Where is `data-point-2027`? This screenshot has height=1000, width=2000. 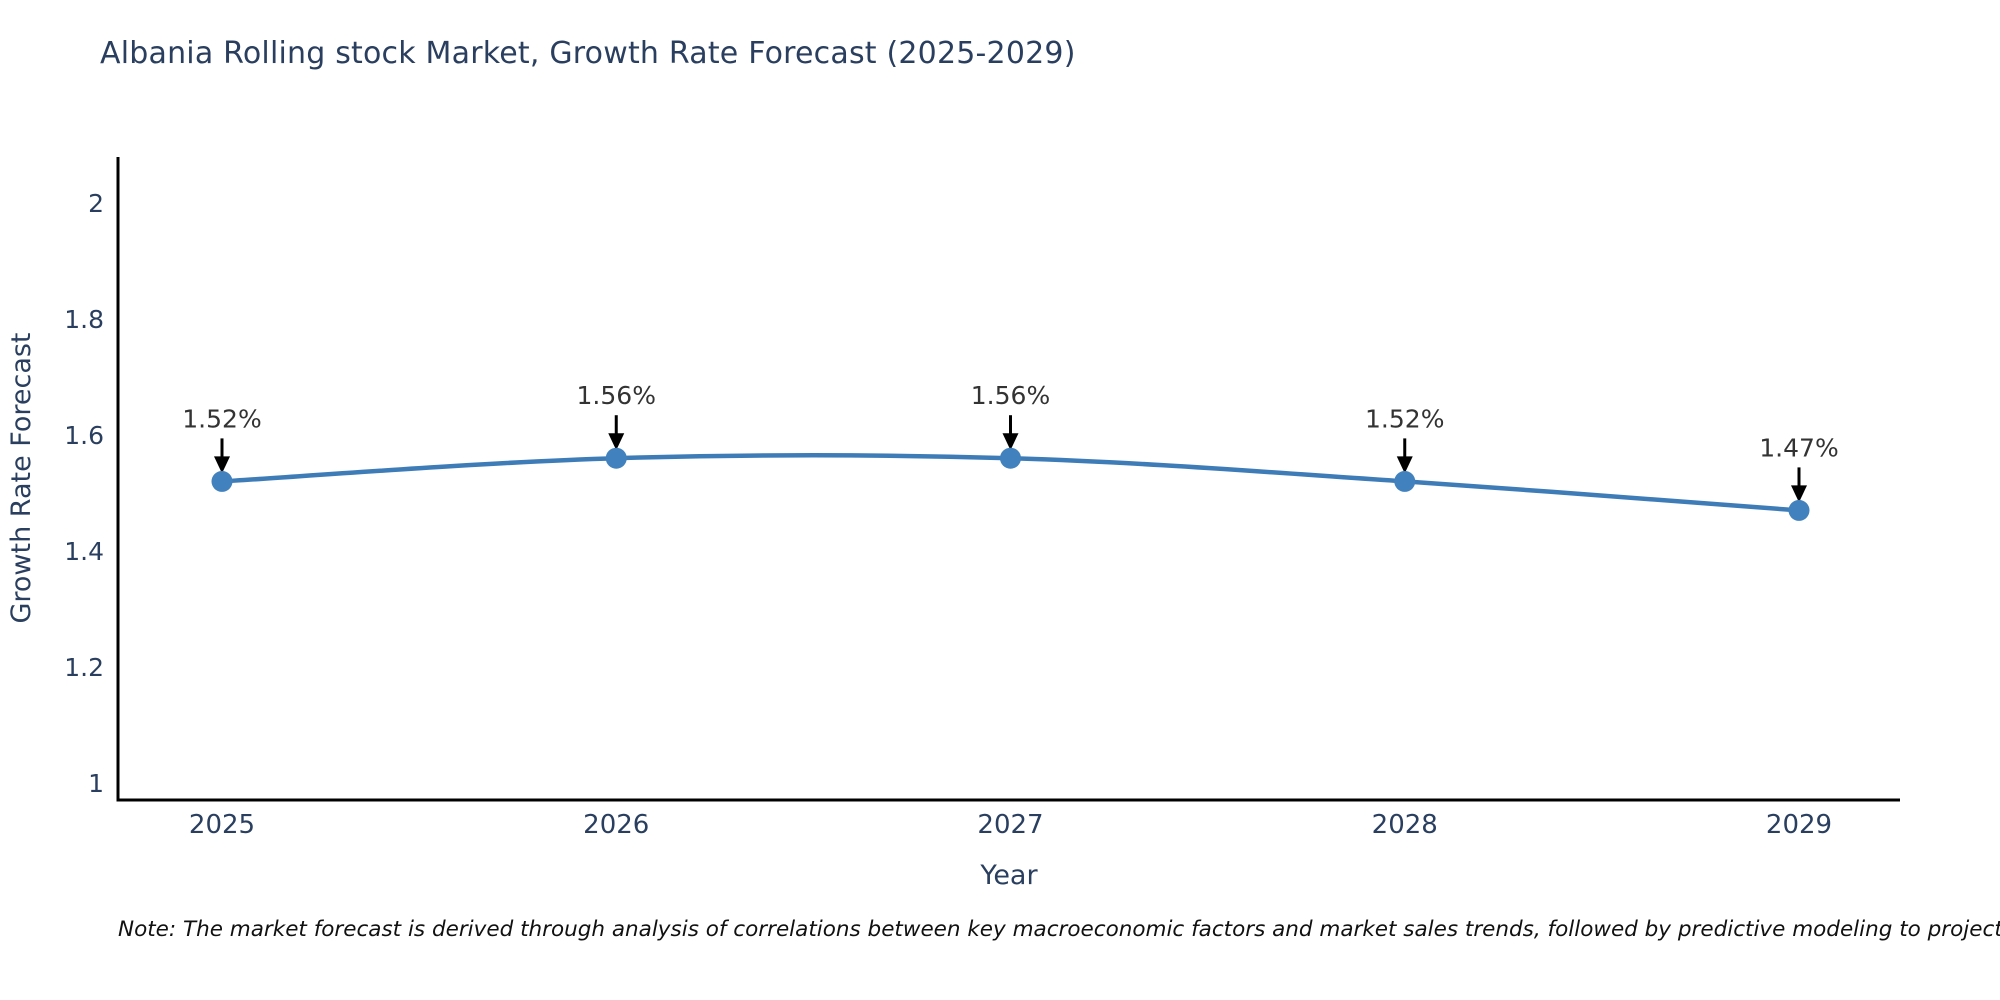 data-point-2027 is located at coordinates (1010, 458).